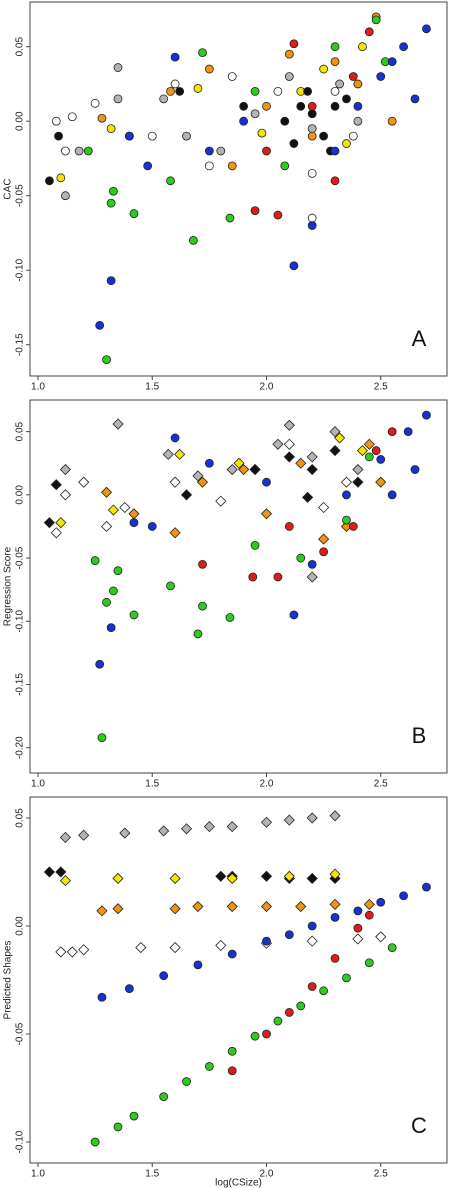 This screenshot has height=1188, width=451. I want to click on x-tick-label: 2.5, so click(381, 387).